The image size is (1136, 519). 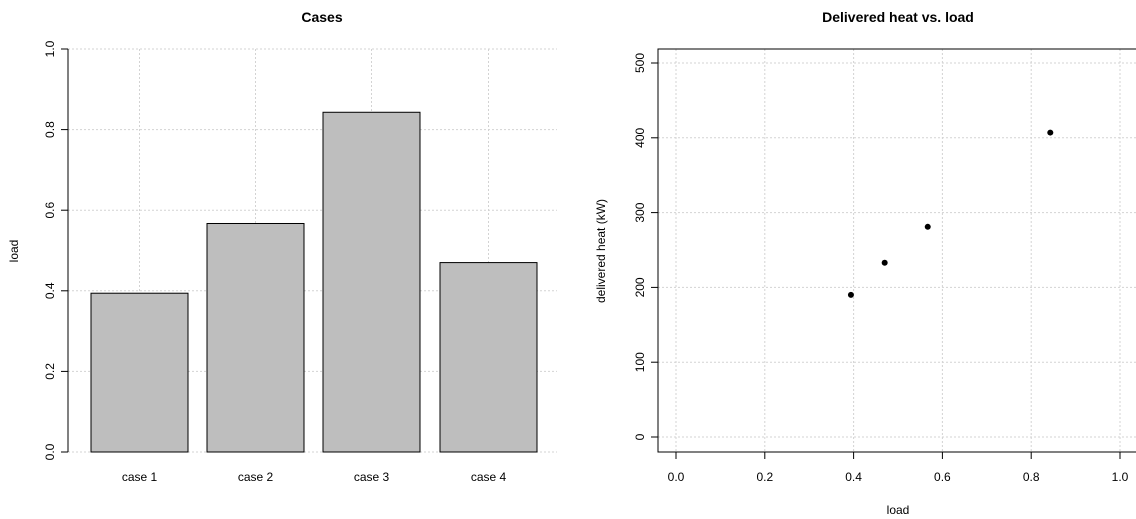 I want to click on scatter-chart-x-axis-label: load, so click(x=898, y=510).